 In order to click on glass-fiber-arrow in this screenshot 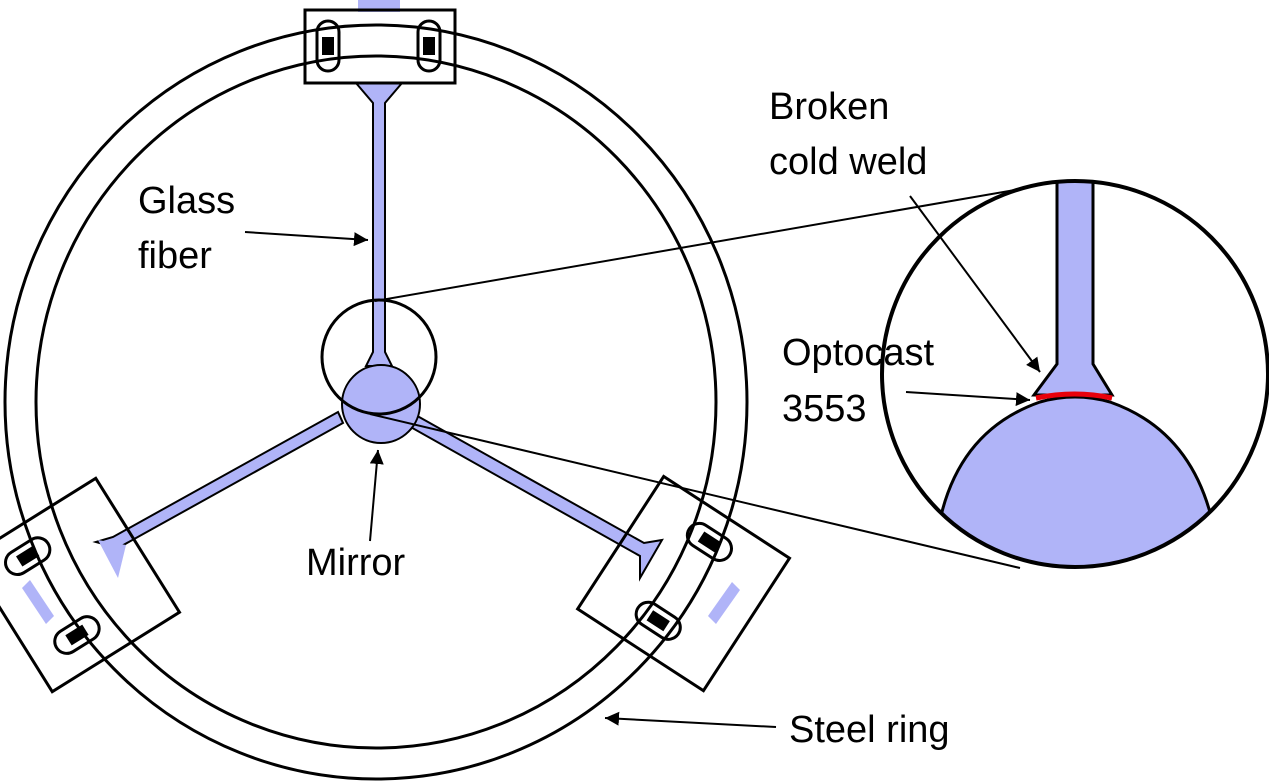, I will do `click(306, 239)`.